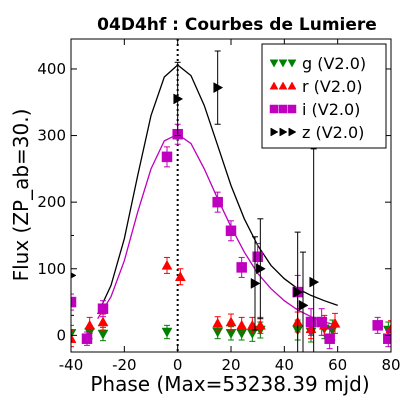 Image resolution: width=400 pixels, height=400 pixels. I want to click on y-tick-label: 300, so click(51, 136).